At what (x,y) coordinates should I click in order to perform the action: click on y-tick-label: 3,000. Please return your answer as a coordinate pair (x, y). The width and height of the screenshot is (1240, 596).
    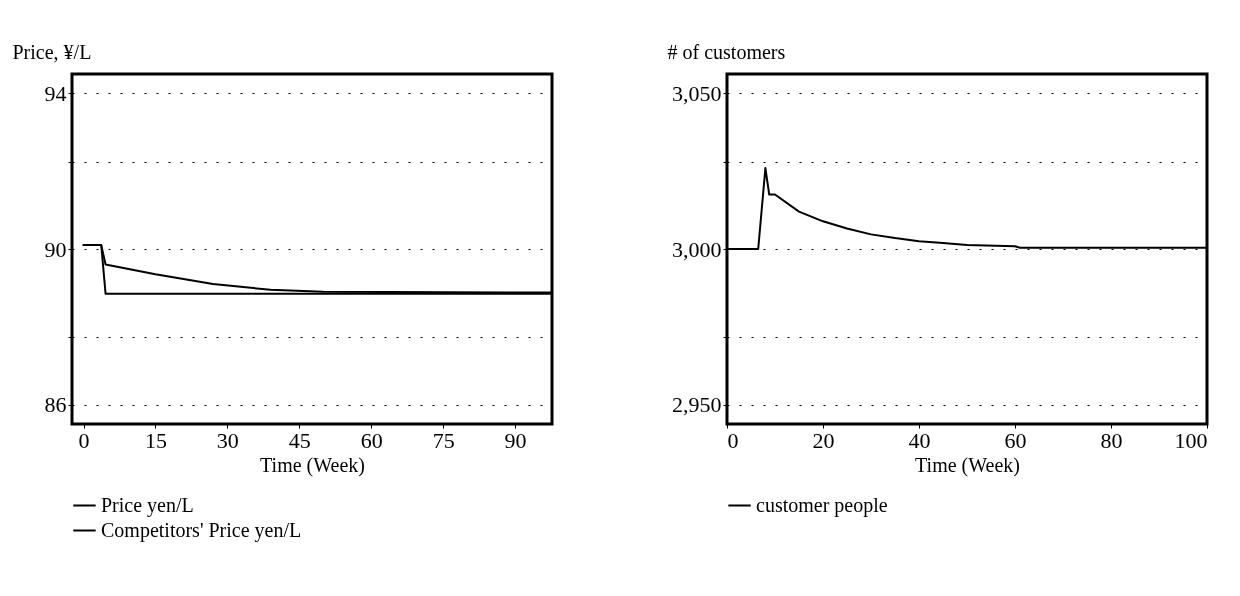
    Looking at the image, I should click on (697, 249).